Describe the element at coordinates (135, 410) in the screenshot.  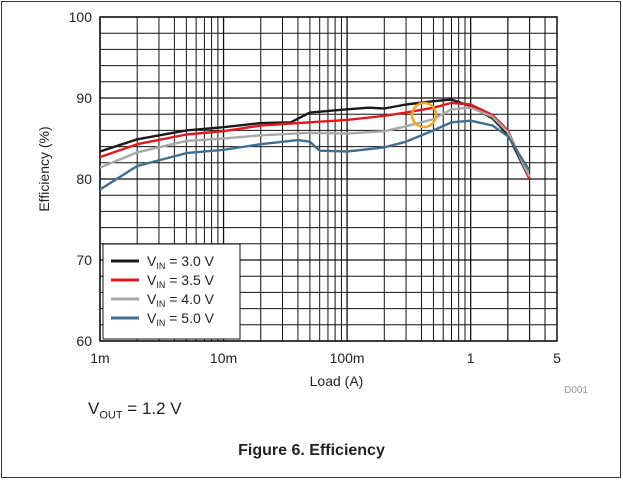
I see `vout-label: VOUT = 1.2 V` at that location.